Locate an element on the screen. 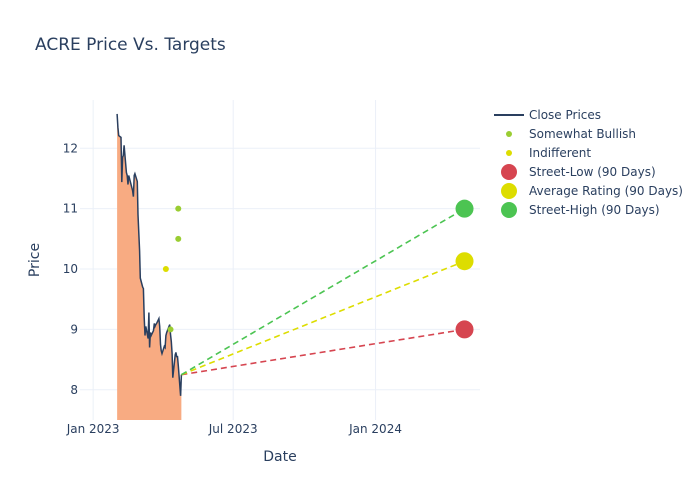 Image resolution: width=700 pixels, height=500 pixels. y-tick-label: 11 is located at coordinates (70, 209).